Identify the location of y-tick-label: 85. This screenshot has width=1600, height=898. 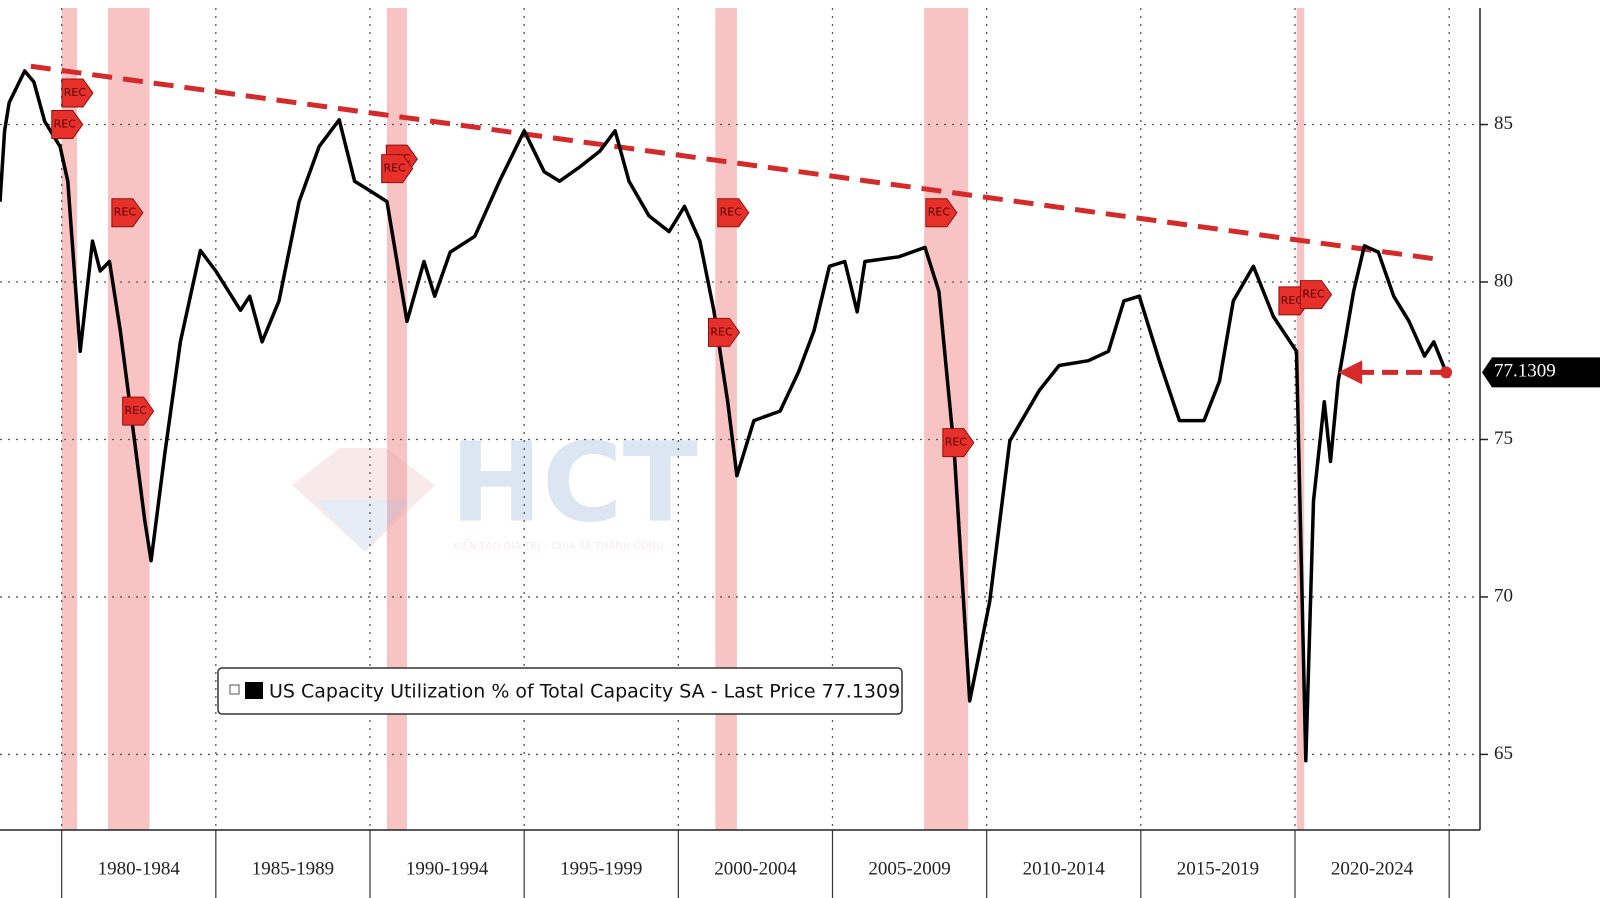
(1503, 123).